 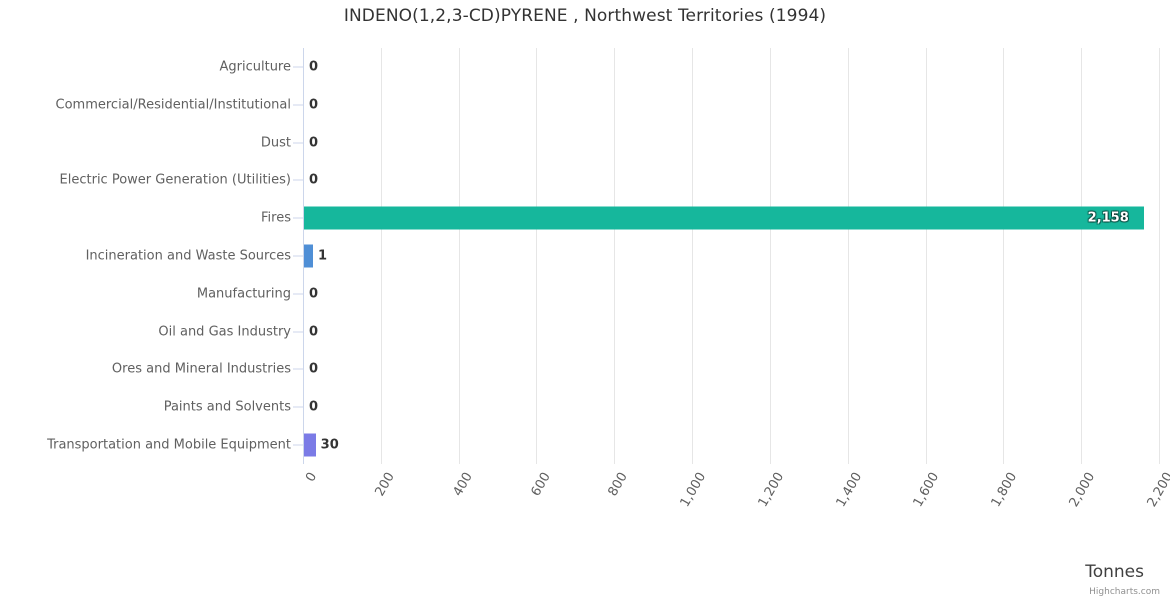 What do you see at coordinates (771, 490) in the screenshot?
I see `x-axis-tick-label: 1,200` at bounding box center [771, 490].